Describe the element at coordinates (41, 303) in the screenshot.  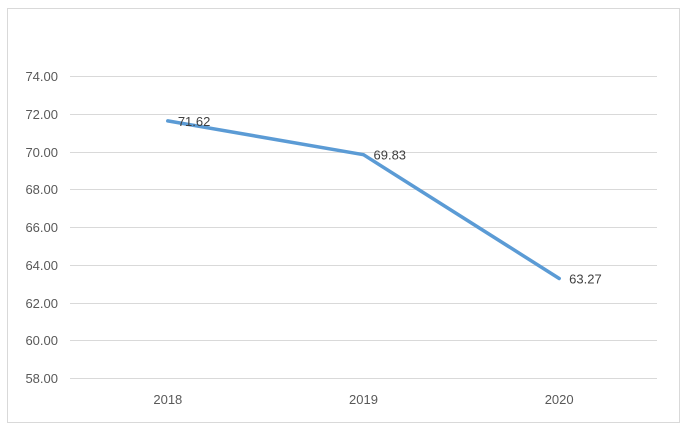
I see `y-tick-label: 62.00` at that location.